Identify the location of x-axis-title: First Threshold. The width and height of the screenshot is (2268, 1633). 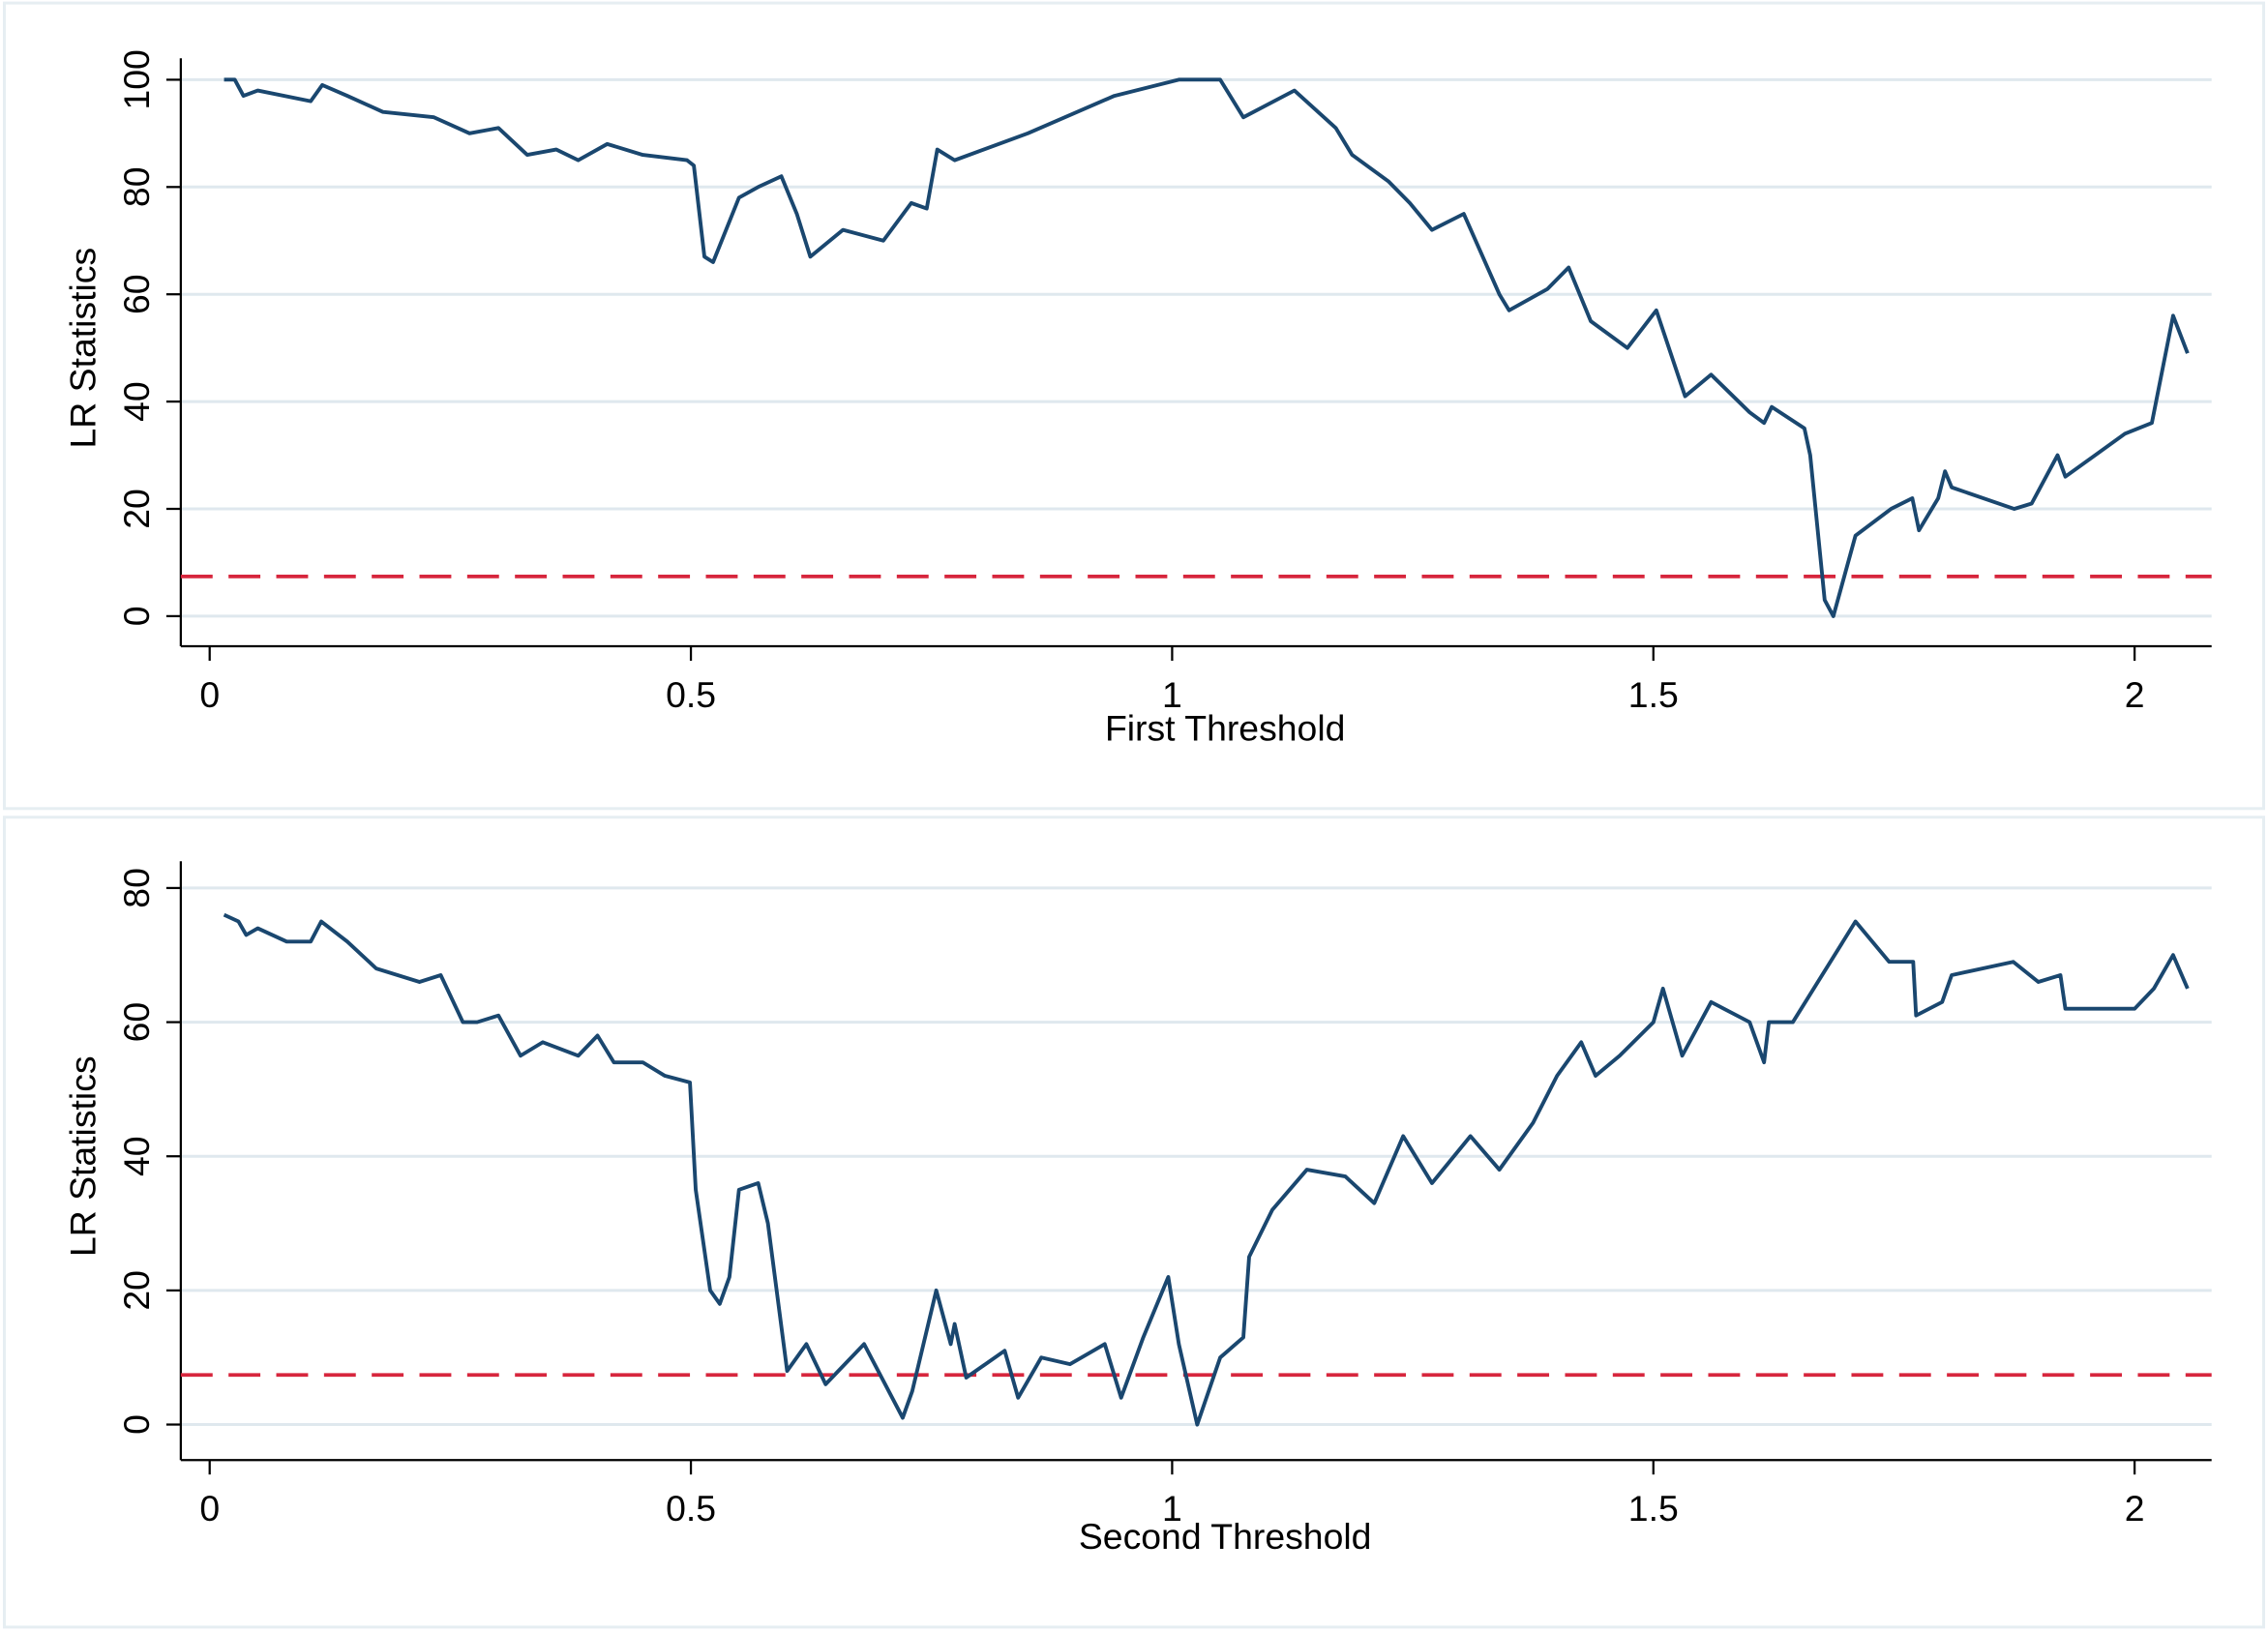
(1225, 728).